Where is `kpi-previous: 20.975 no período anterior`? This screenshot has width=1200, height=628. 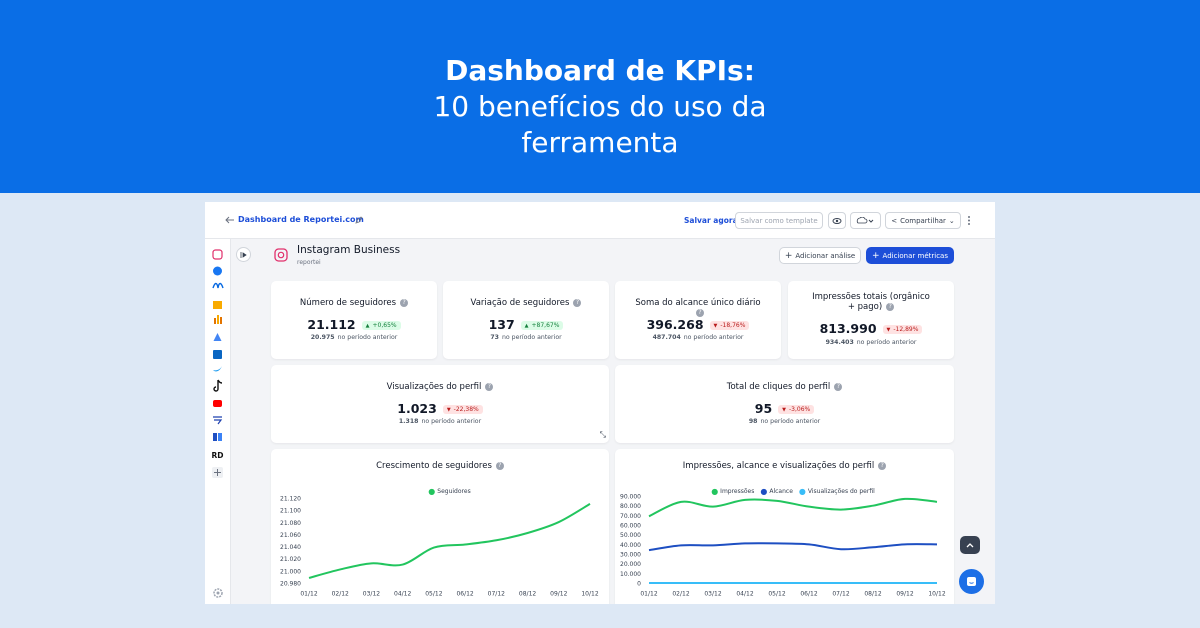 kpi-previous: 20.975 no período anterior is located at coordinates (354, 337).